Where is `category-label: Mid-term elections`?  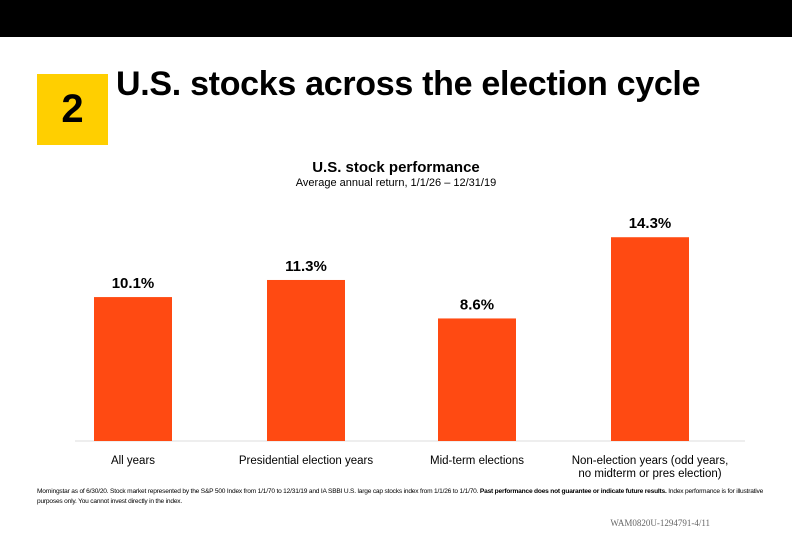
category-label: Mid-term elections is located at coordinates (477, 461).